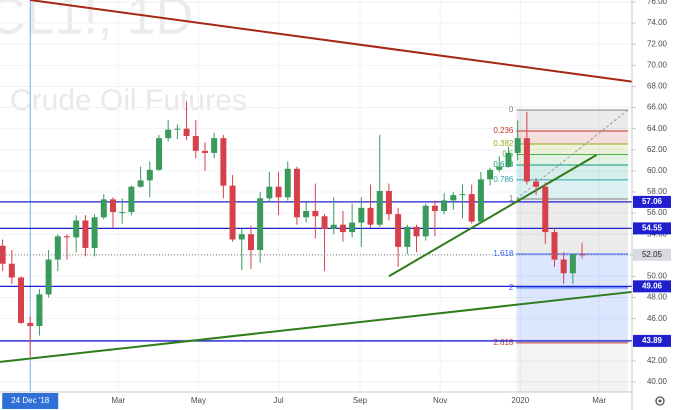 The height and width of the screenshot is (410, 680). What do you see at coordinates (316, 401) in the screenshot?
I see `time-axis-panel` at bounding box center [316, 401].